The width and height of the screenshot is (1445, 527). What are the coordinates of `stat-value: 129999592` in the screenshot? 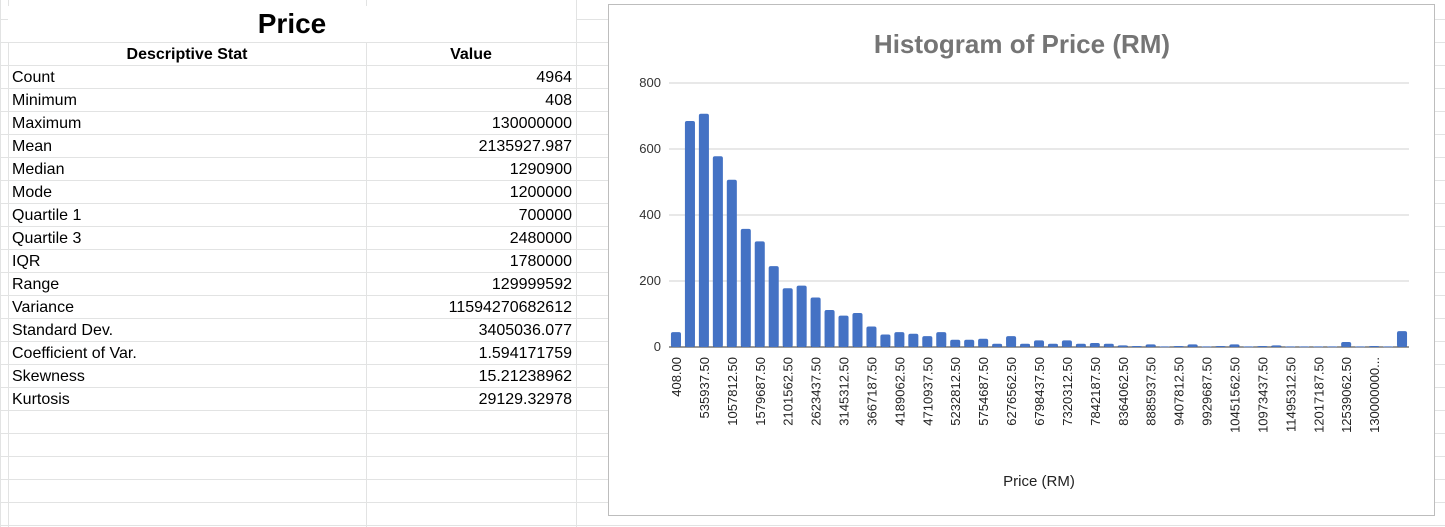 It's located at (531, 284).